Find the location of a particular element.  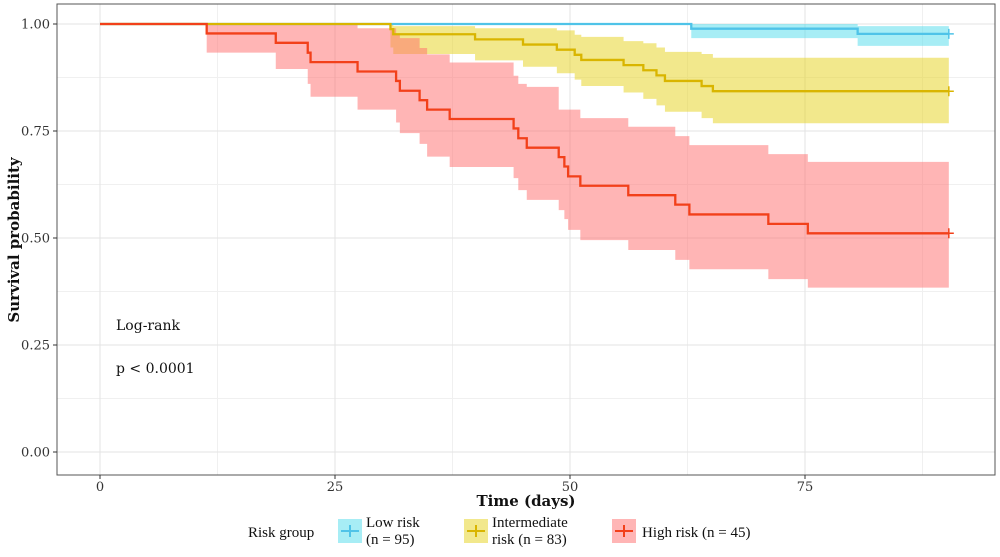

annotation-pvalue: p < 0.0001 is located at coordinates (155, 369).